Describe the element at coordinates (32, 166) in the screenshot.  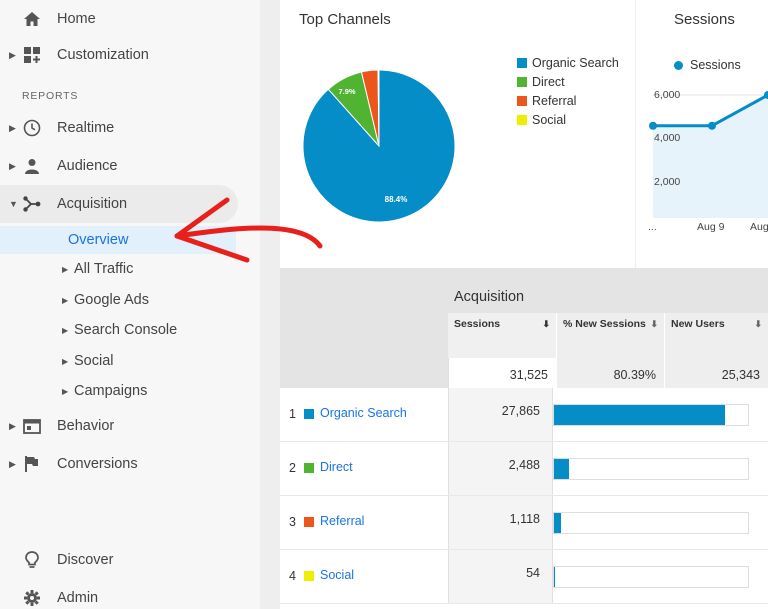
I see `person-icon` at that location.